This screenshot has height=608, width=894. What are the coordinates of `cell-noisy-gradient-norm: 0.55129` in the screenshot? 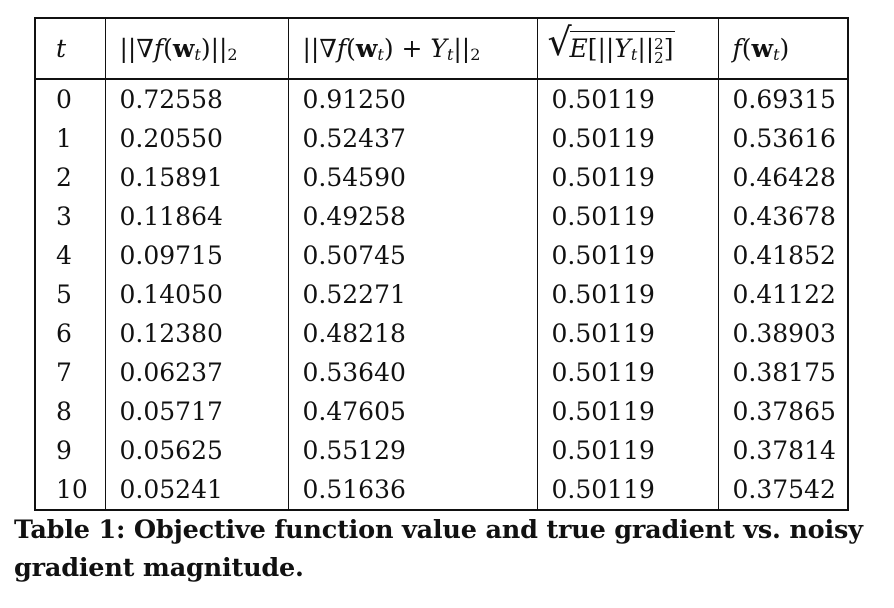 It's located at (412, 450).